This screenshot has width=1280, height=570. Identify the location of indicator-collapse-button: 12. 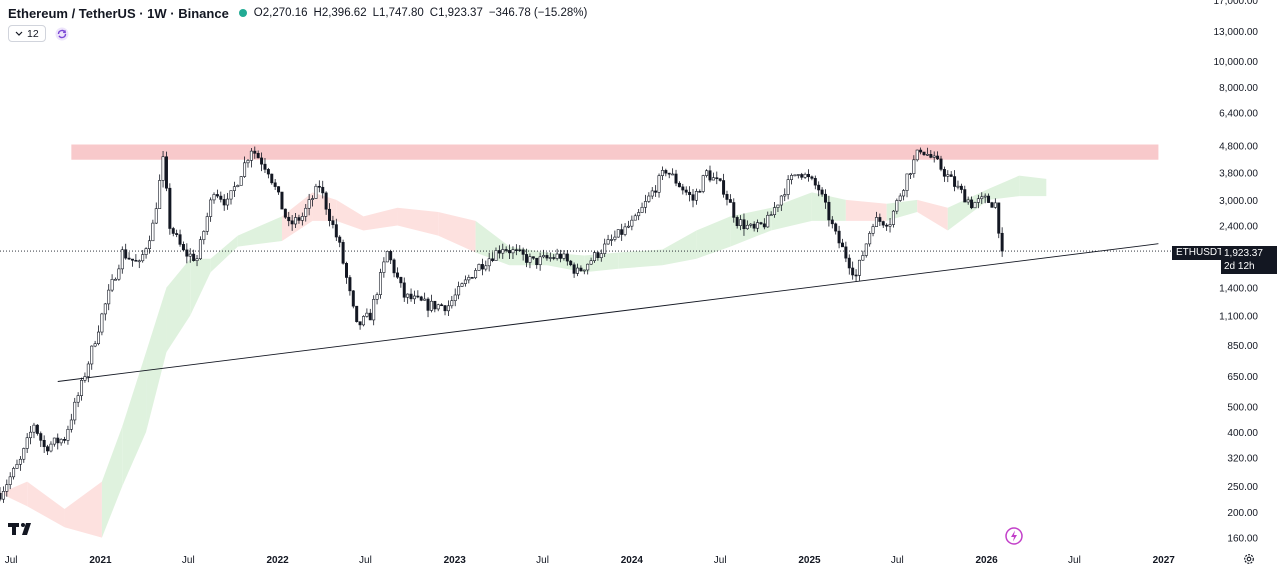
(27, 33).